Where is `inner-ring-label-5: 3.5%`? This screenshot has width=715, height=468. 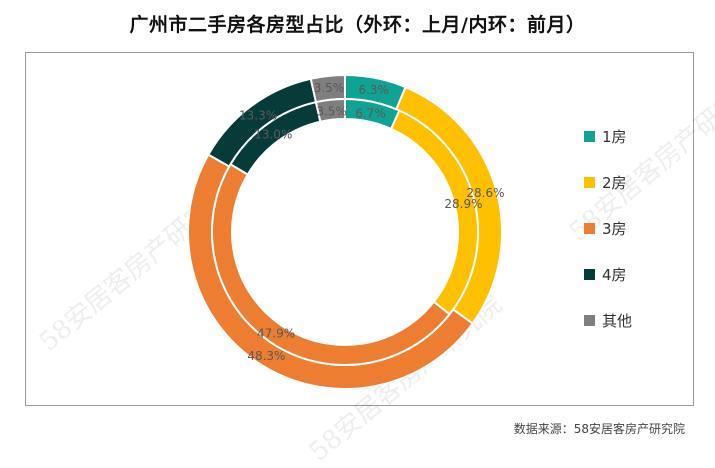 inner-ring-label-5: 3.5% is located at coordinates (331, 112).